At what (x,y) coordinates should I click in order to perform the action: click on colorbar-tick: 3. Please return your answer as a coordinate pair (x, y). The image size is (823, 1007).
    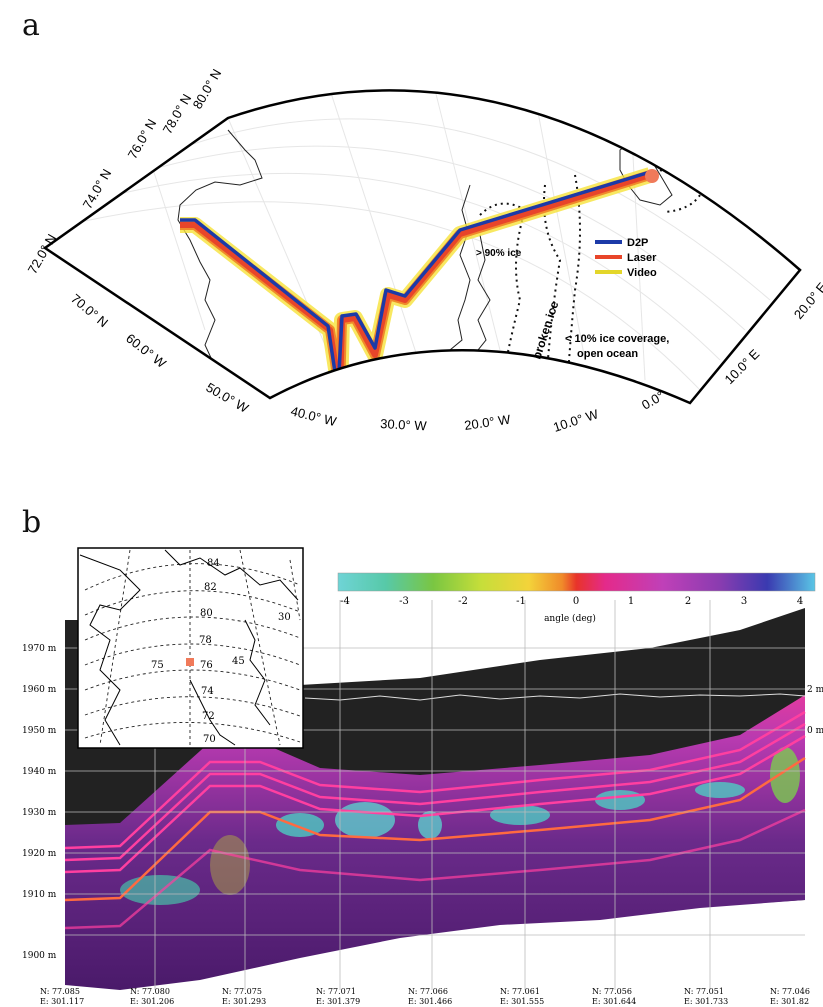
    Looking at the image, I should click on (744, 601).